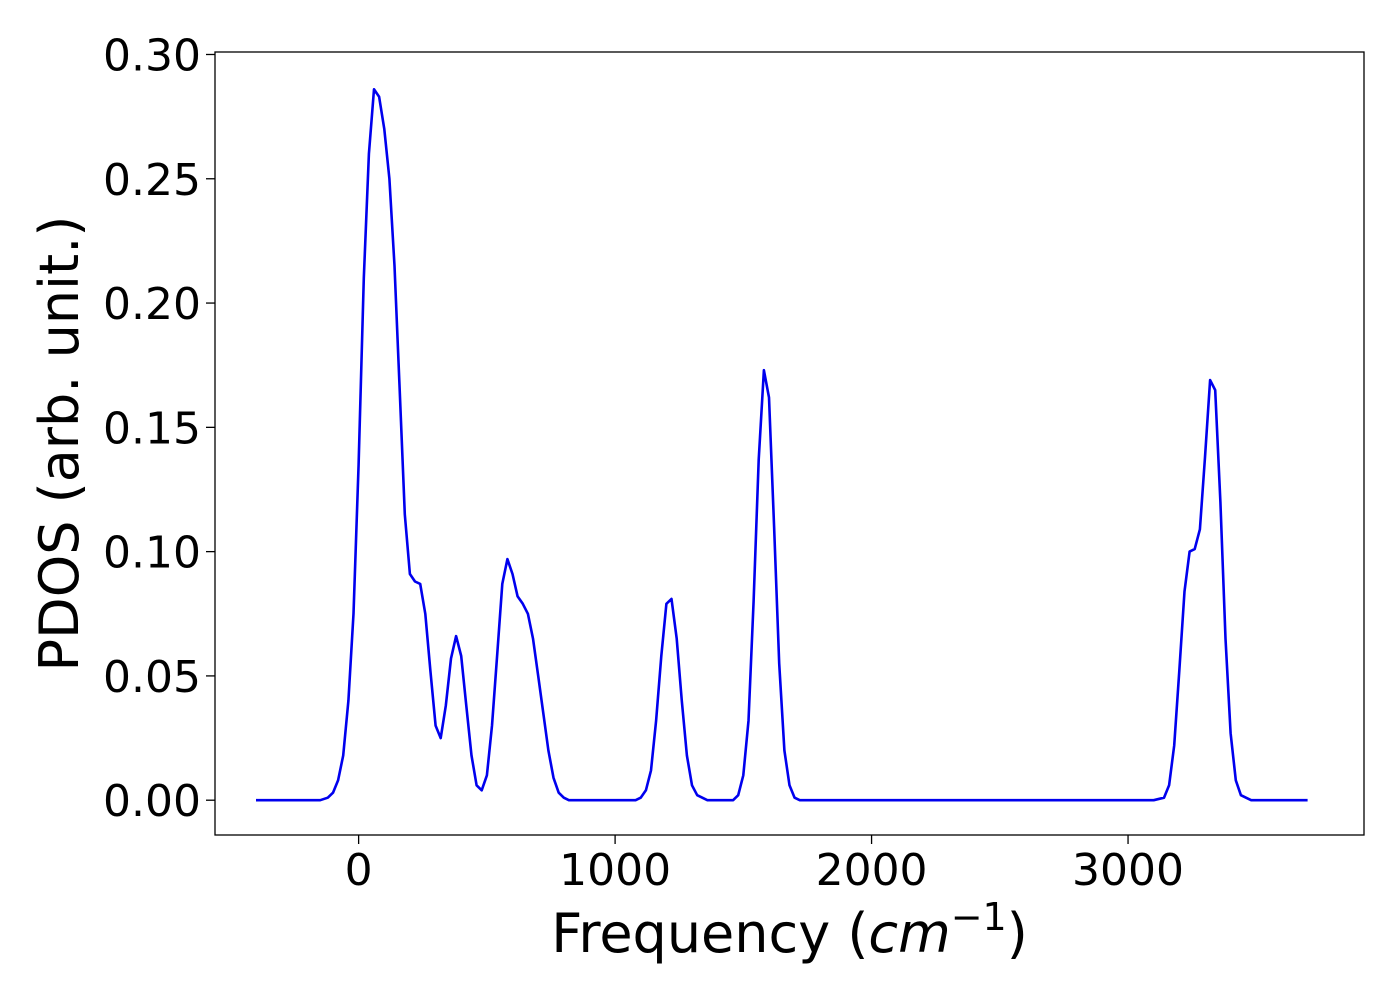 This screenshot has width=1400, height=1000. What do you see at coordinates (152, 428) in the screenshot?
I see `y-tick-label: 0.15` at bounding box center [152, 428].